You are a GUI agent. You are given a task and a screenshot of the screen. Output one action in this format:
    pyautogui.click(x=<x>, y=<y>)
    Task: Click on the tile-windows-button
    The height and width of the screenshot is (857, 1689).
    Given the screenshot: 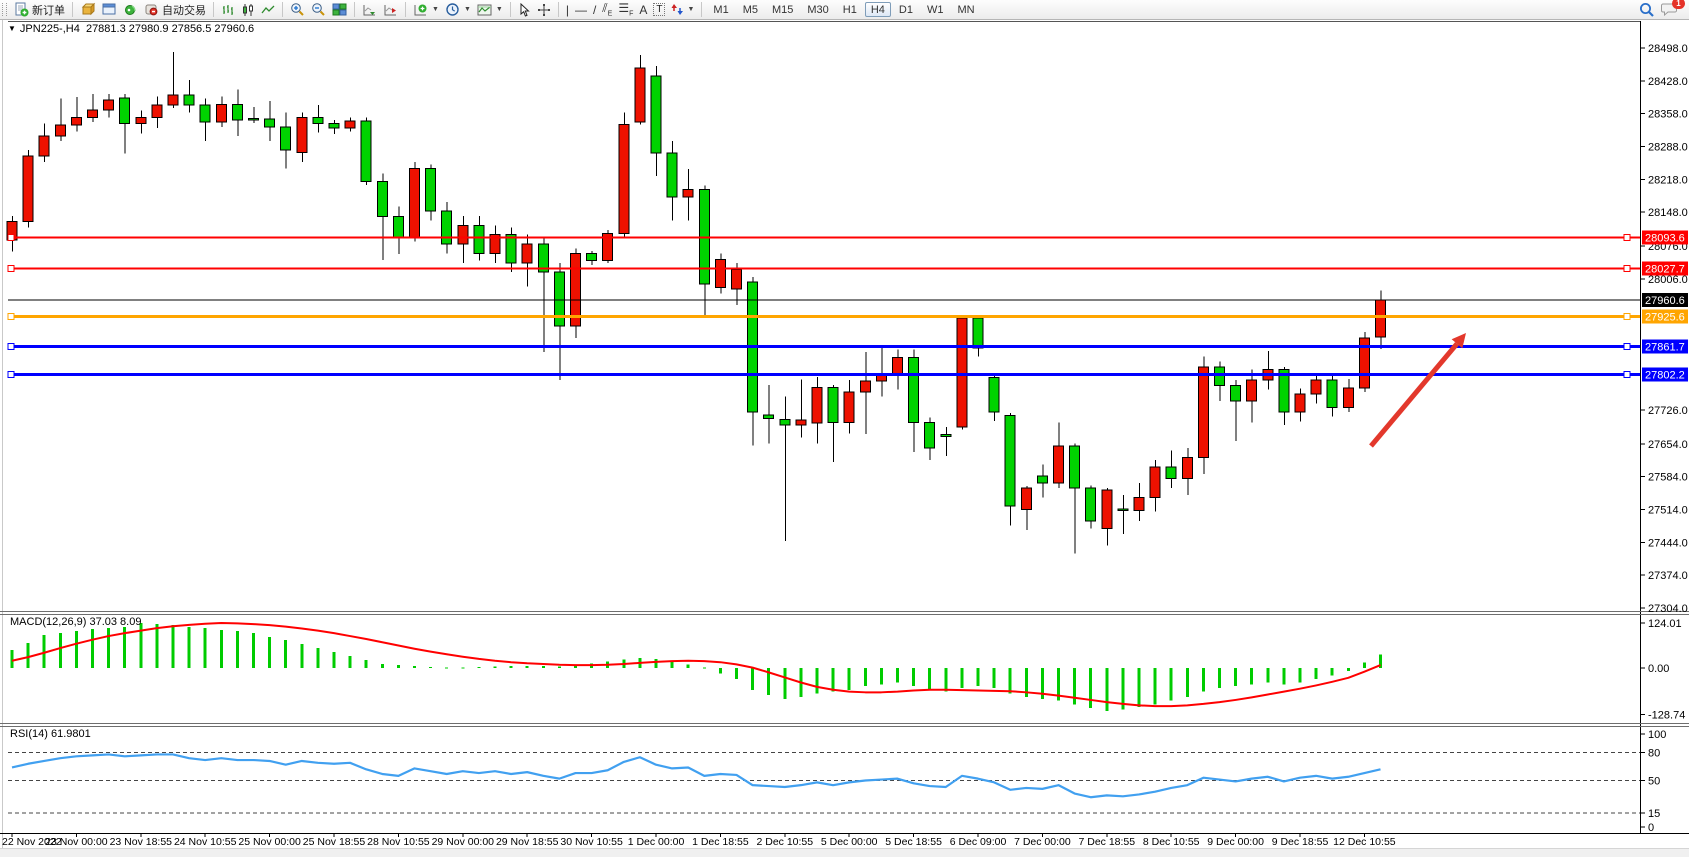 What is the action you would take?
    pyautogui.click(x=339, y=9)
    